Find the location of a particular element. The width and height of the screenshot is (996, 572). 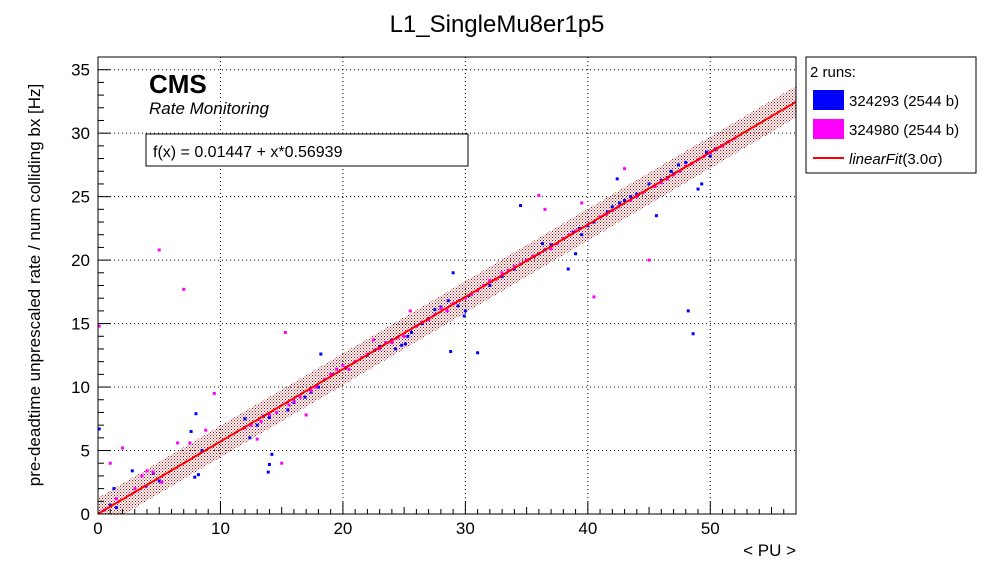

legend-label-324980: 324980 (2544 b) is located at coordinates (904, 130).